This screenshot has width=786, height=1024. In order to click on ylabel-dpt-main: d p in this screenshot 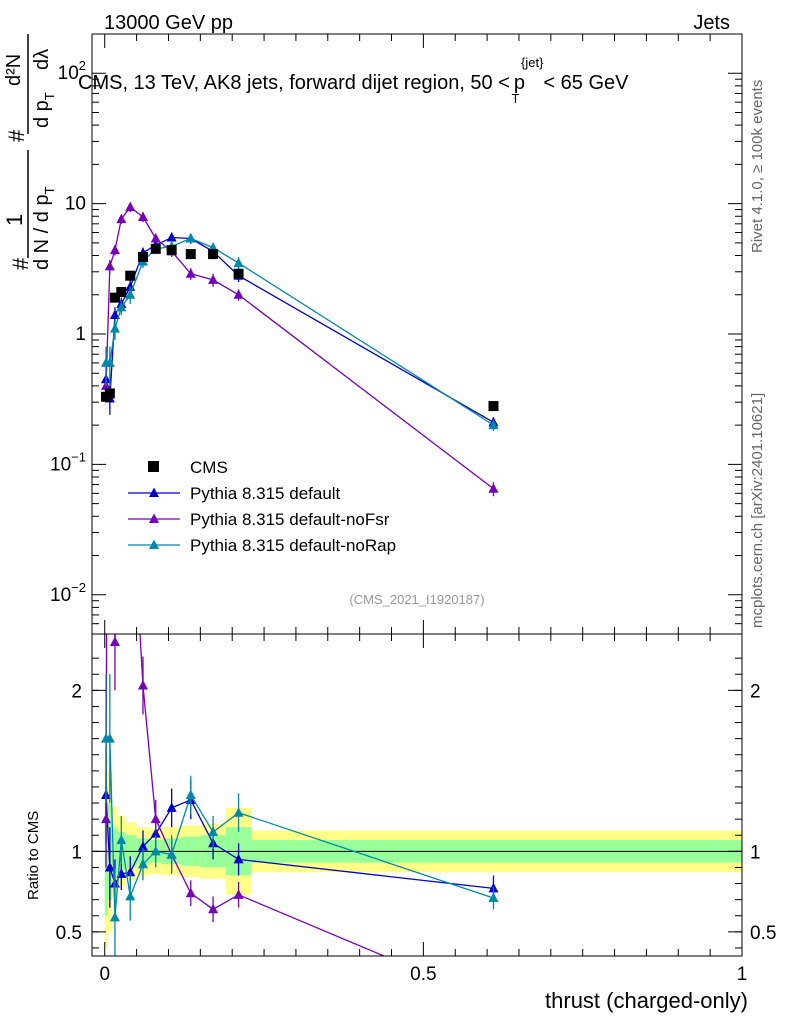, I will do `click(42, 114)`.